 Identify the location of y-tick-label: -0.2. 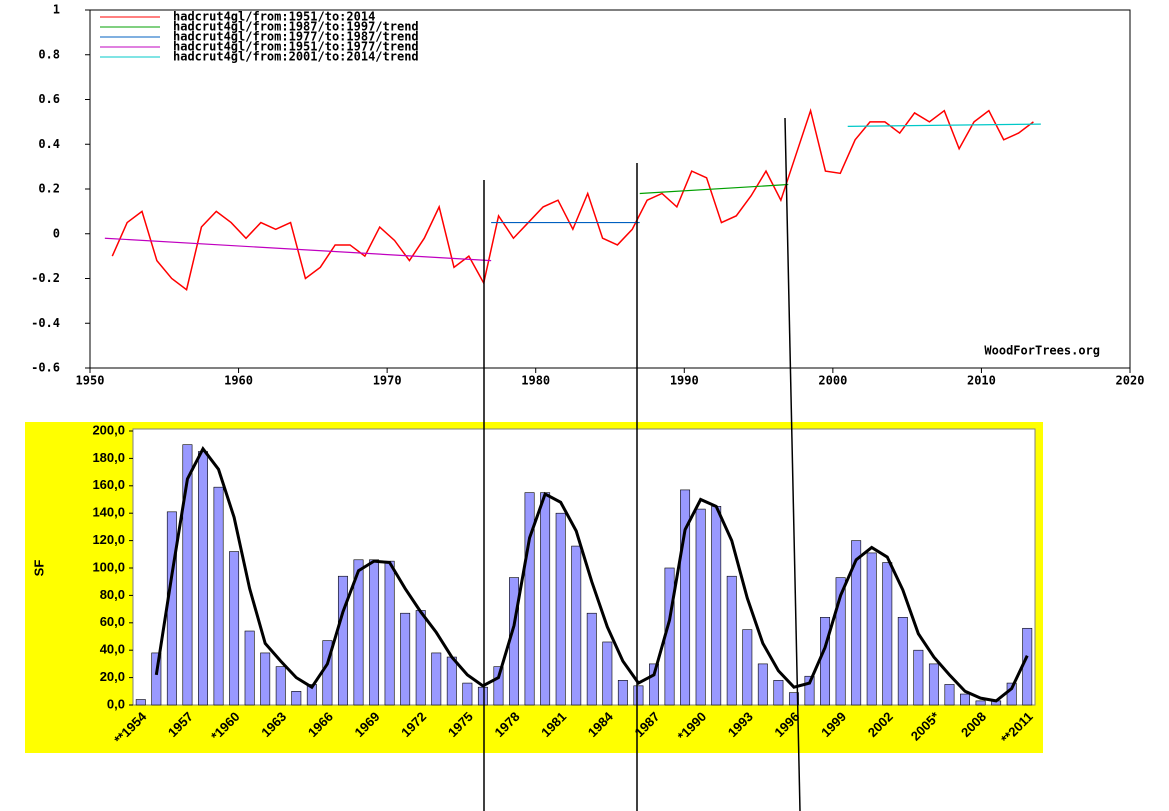
(45, 278).